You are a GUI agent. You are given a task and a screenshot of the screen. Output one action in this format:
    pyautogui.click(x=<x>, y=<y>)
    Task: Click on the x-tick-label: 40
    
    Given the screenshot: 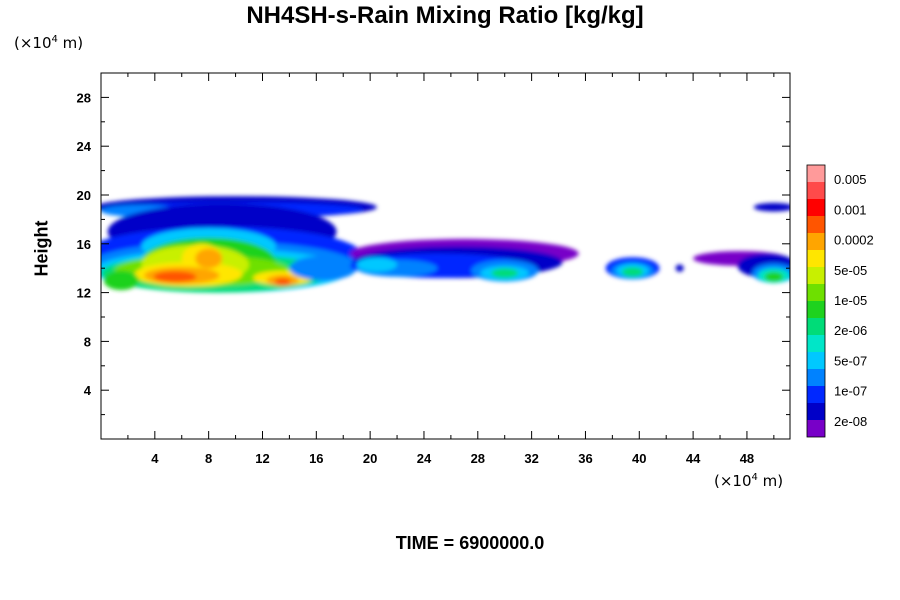 What is the action you would take?
    pyautogui.click(x=639, y=458)
    